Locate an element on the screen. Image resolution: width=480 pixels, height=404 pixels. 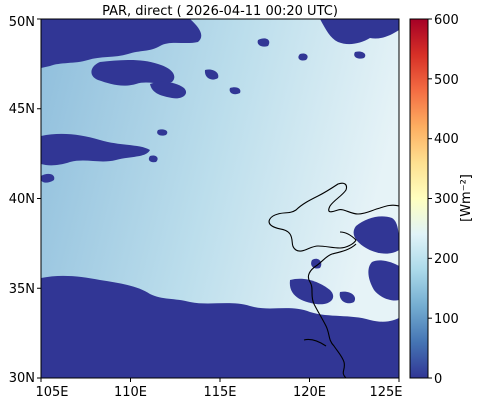
lat-tick-label: 40N is located at coordinates (22, 199).